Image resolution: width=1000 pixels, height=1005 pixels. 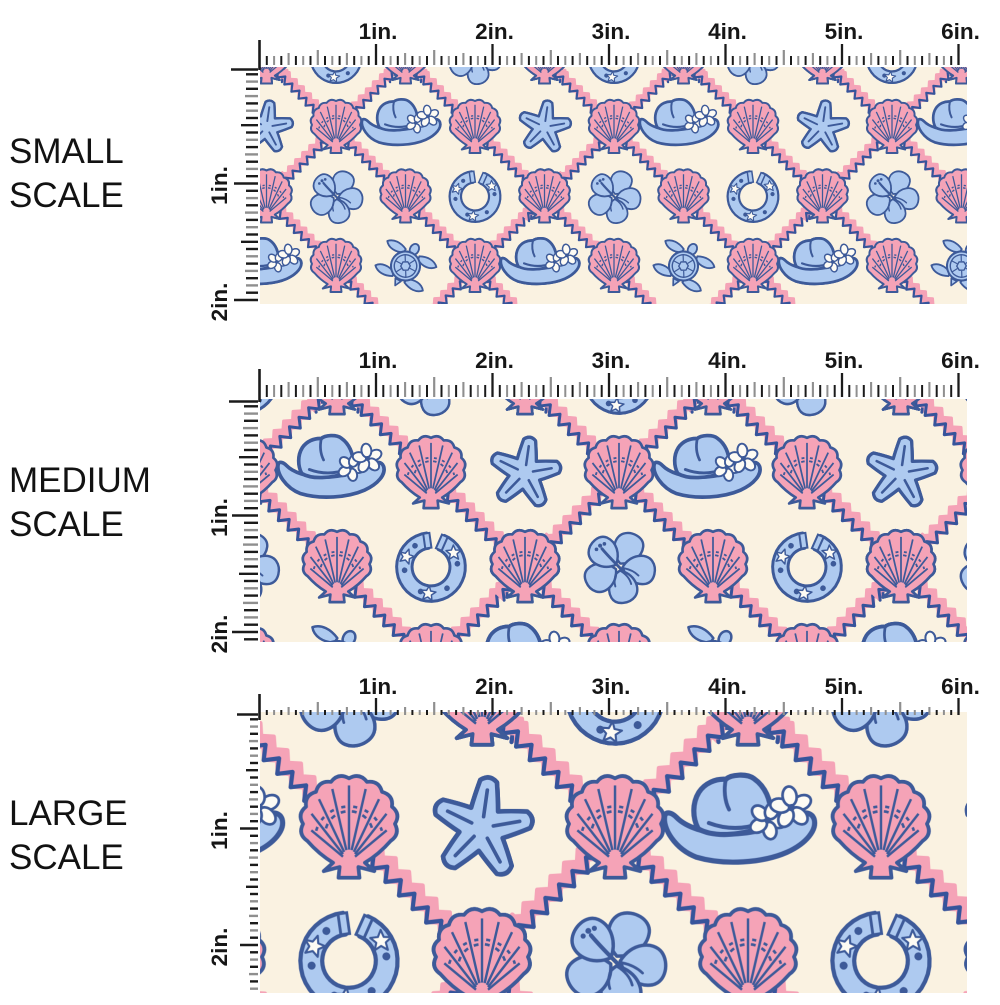 I want to click on svg-text: LARGE, so click(x=68, y=813).